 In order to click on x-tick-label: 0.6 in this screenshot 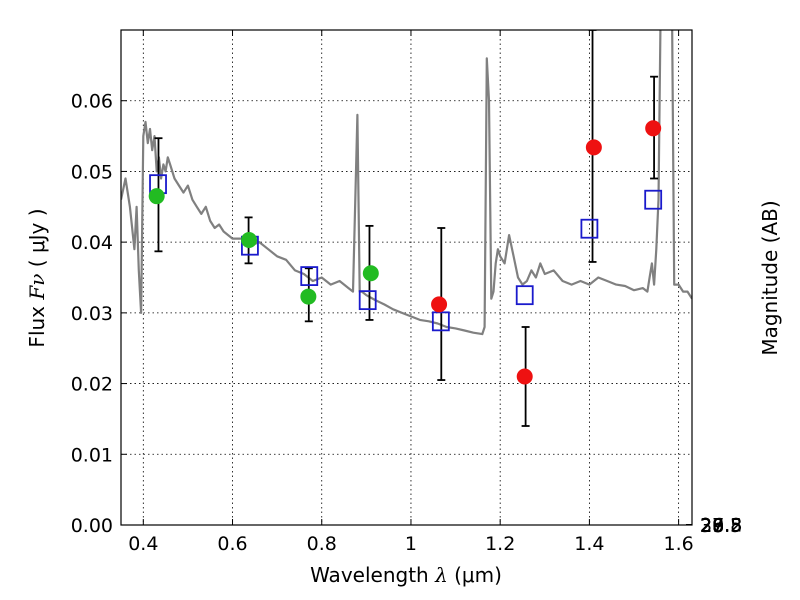, I will do `click(232, 544)`.